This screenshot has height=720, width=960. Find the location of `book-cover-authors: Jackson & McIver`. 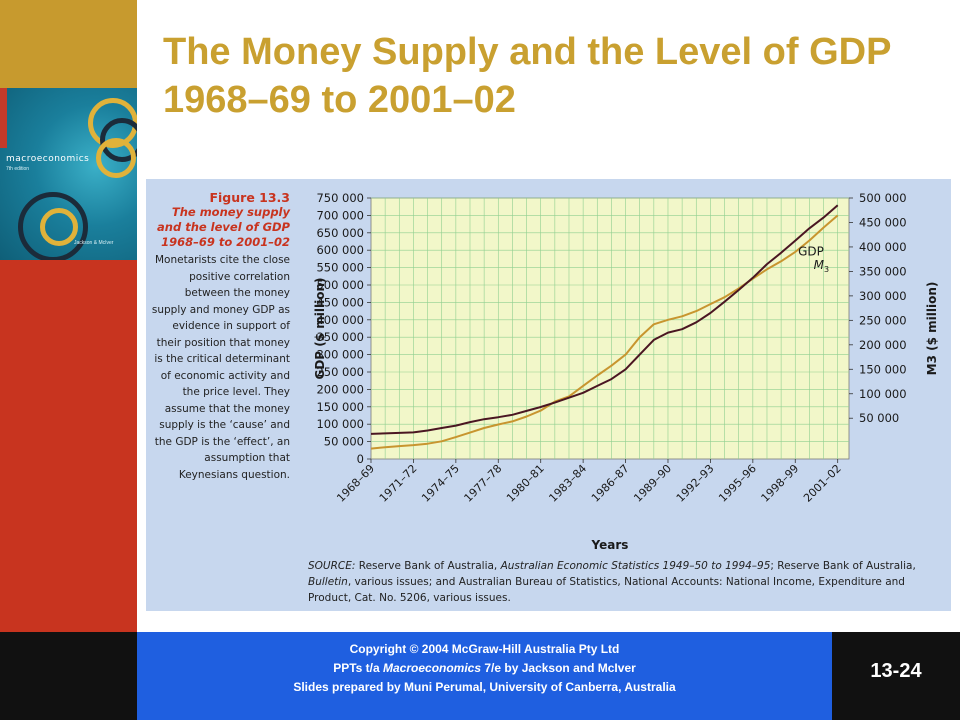

book-cover-authors: Jackson & McIver is located at coordinates (94, 243).